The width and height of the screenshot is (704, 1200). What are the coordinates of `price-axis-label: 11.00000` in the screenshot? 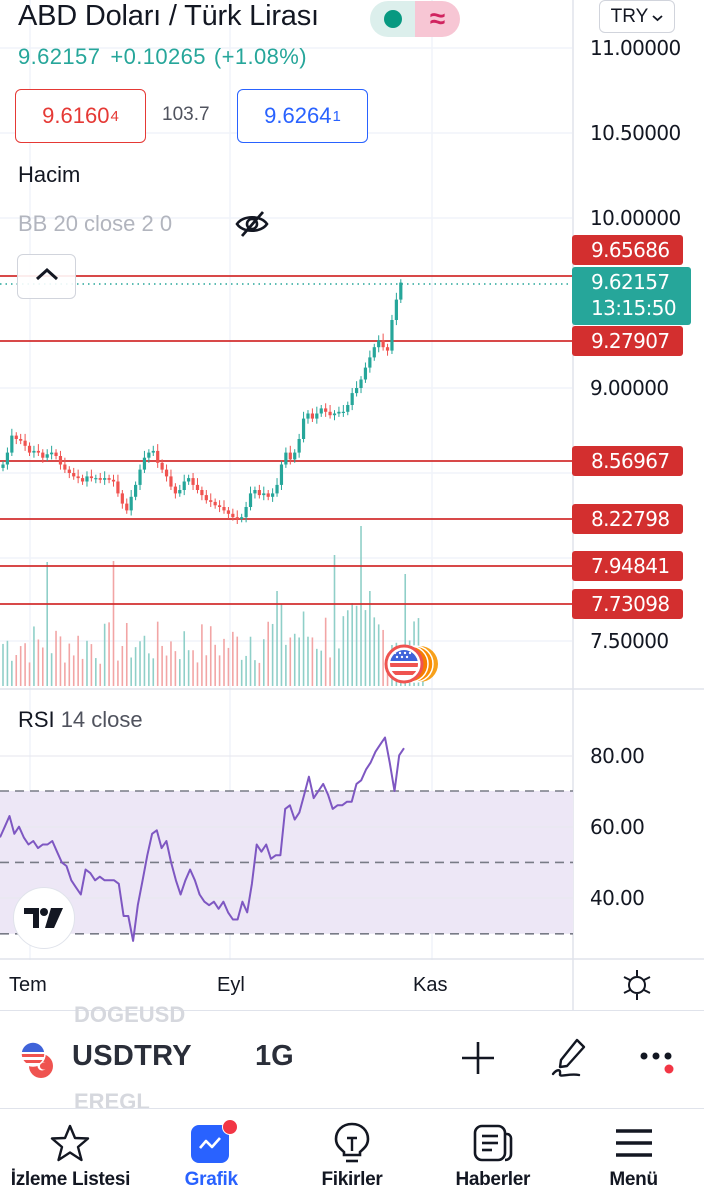 It's located at (635, 48).